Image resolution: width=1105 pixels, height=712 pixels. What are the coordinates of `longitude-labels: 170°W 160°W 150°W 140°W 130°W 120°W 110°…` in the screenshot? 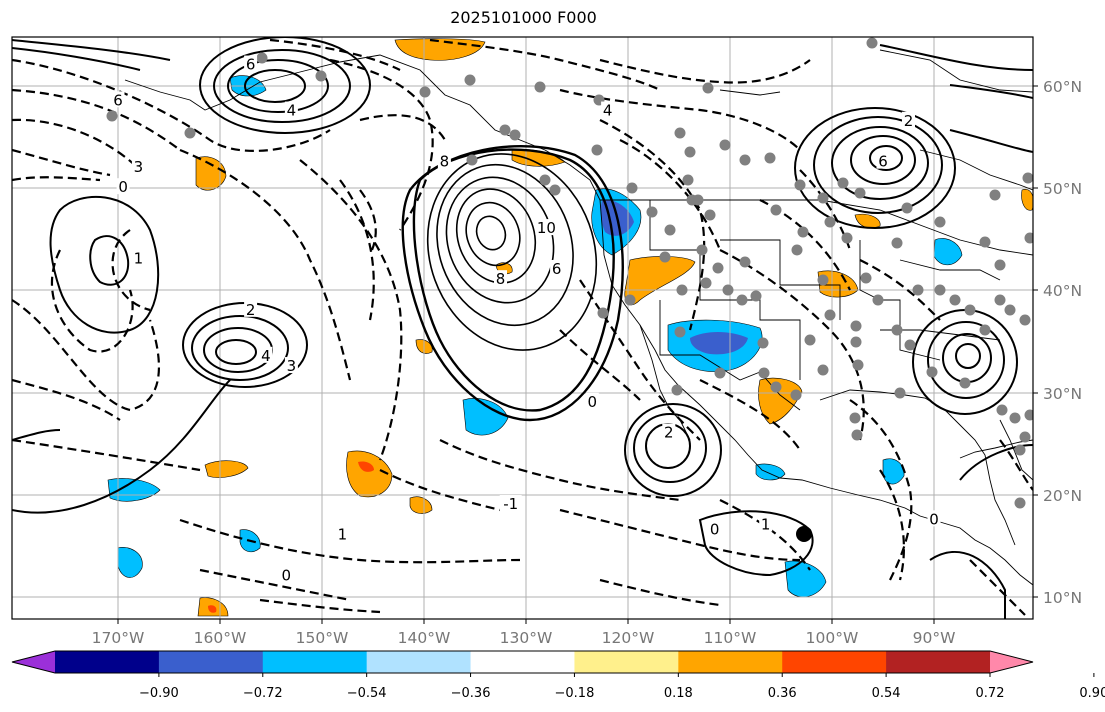 It's located at (524, 638).